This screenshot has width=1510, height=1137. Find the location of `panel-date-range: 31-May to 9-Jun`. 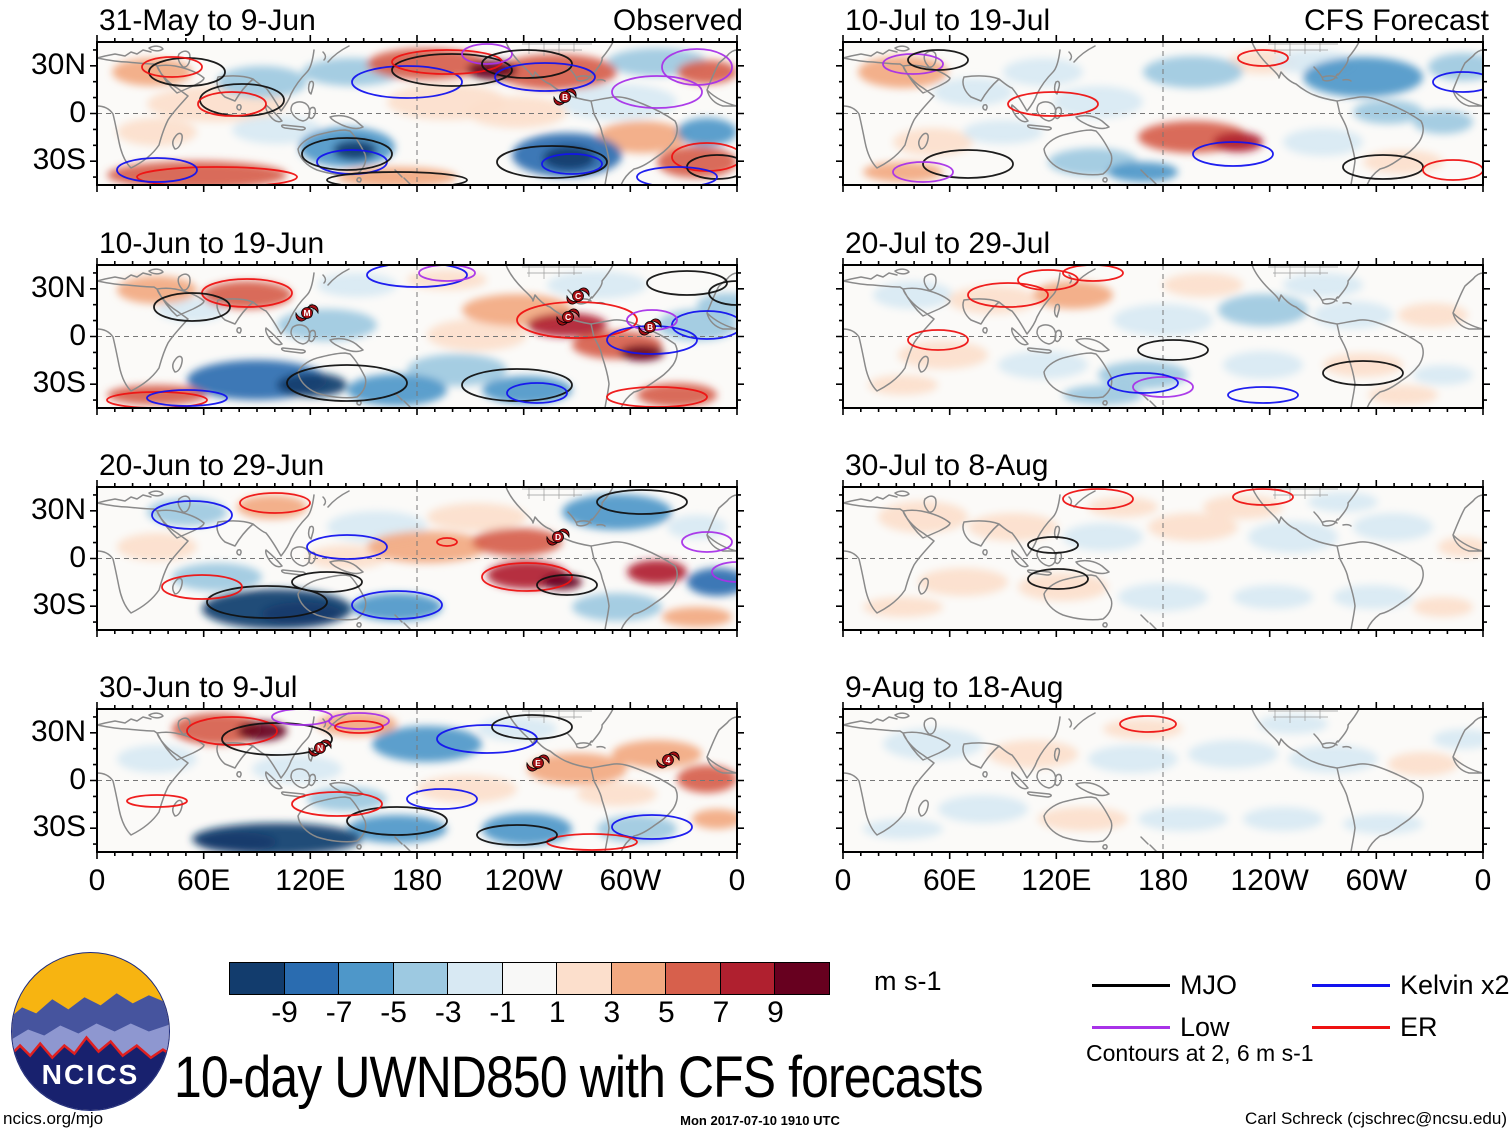

panel-date-range: 31-May to 9-Jun is located at coordinates (207, 20).